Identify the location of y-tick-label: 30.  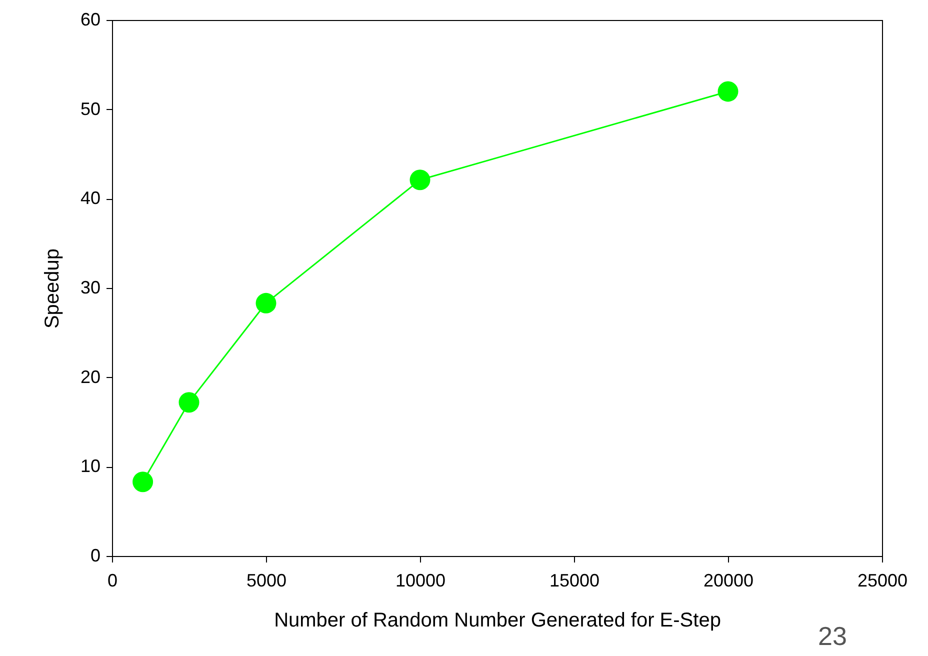
(90, 288).